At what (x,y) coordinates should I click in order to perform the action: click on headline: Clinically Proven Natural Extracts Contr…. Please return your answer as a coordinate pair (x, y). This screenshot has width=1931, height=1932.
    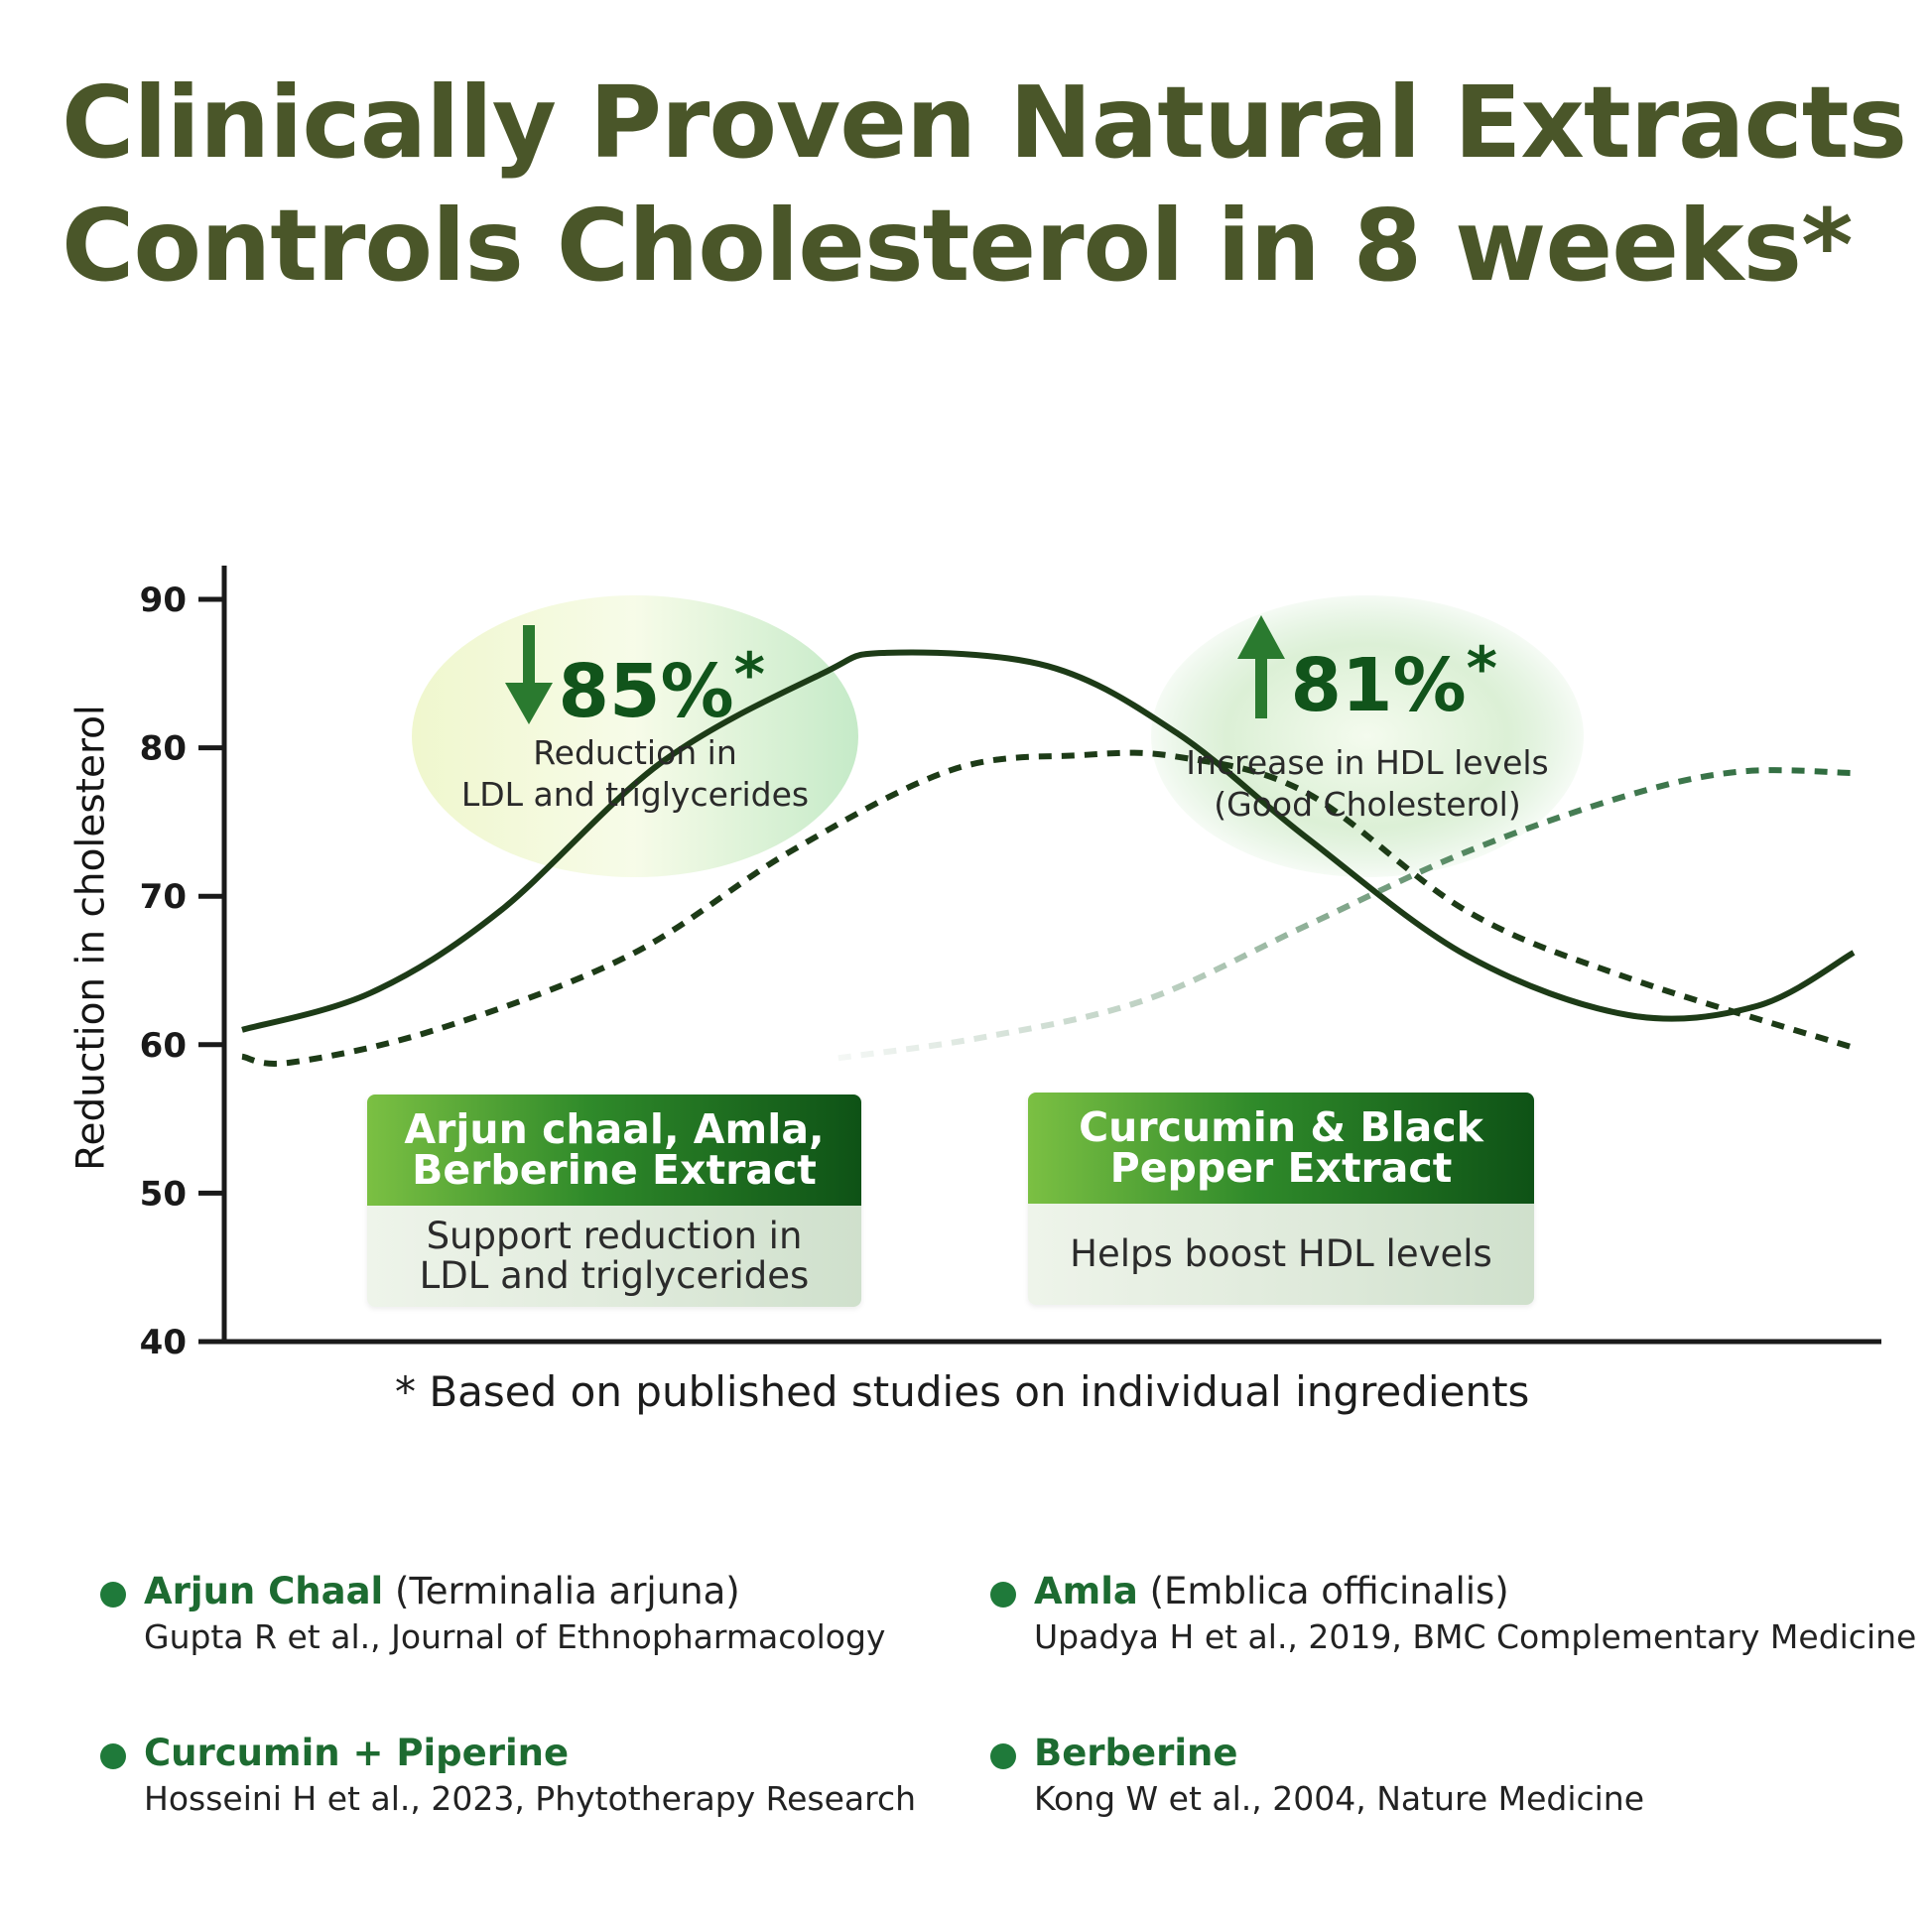
    Looking at the image, I should click on (984, 185).